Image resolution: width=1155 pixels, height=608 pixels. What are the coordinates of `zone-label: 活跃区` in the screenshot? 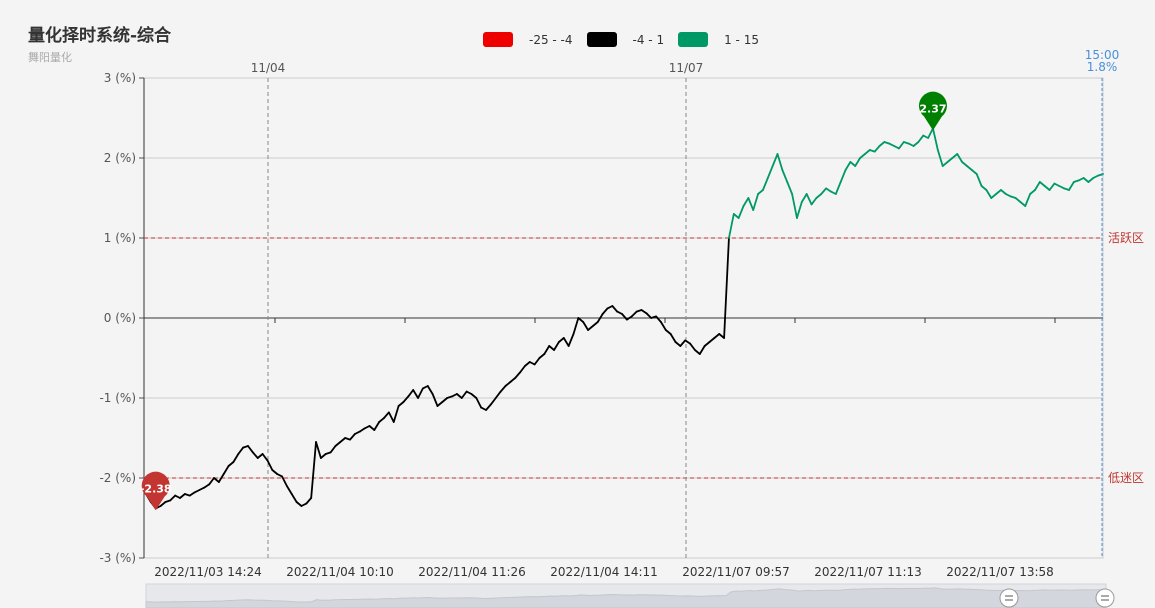 It's located at (1126, 238).